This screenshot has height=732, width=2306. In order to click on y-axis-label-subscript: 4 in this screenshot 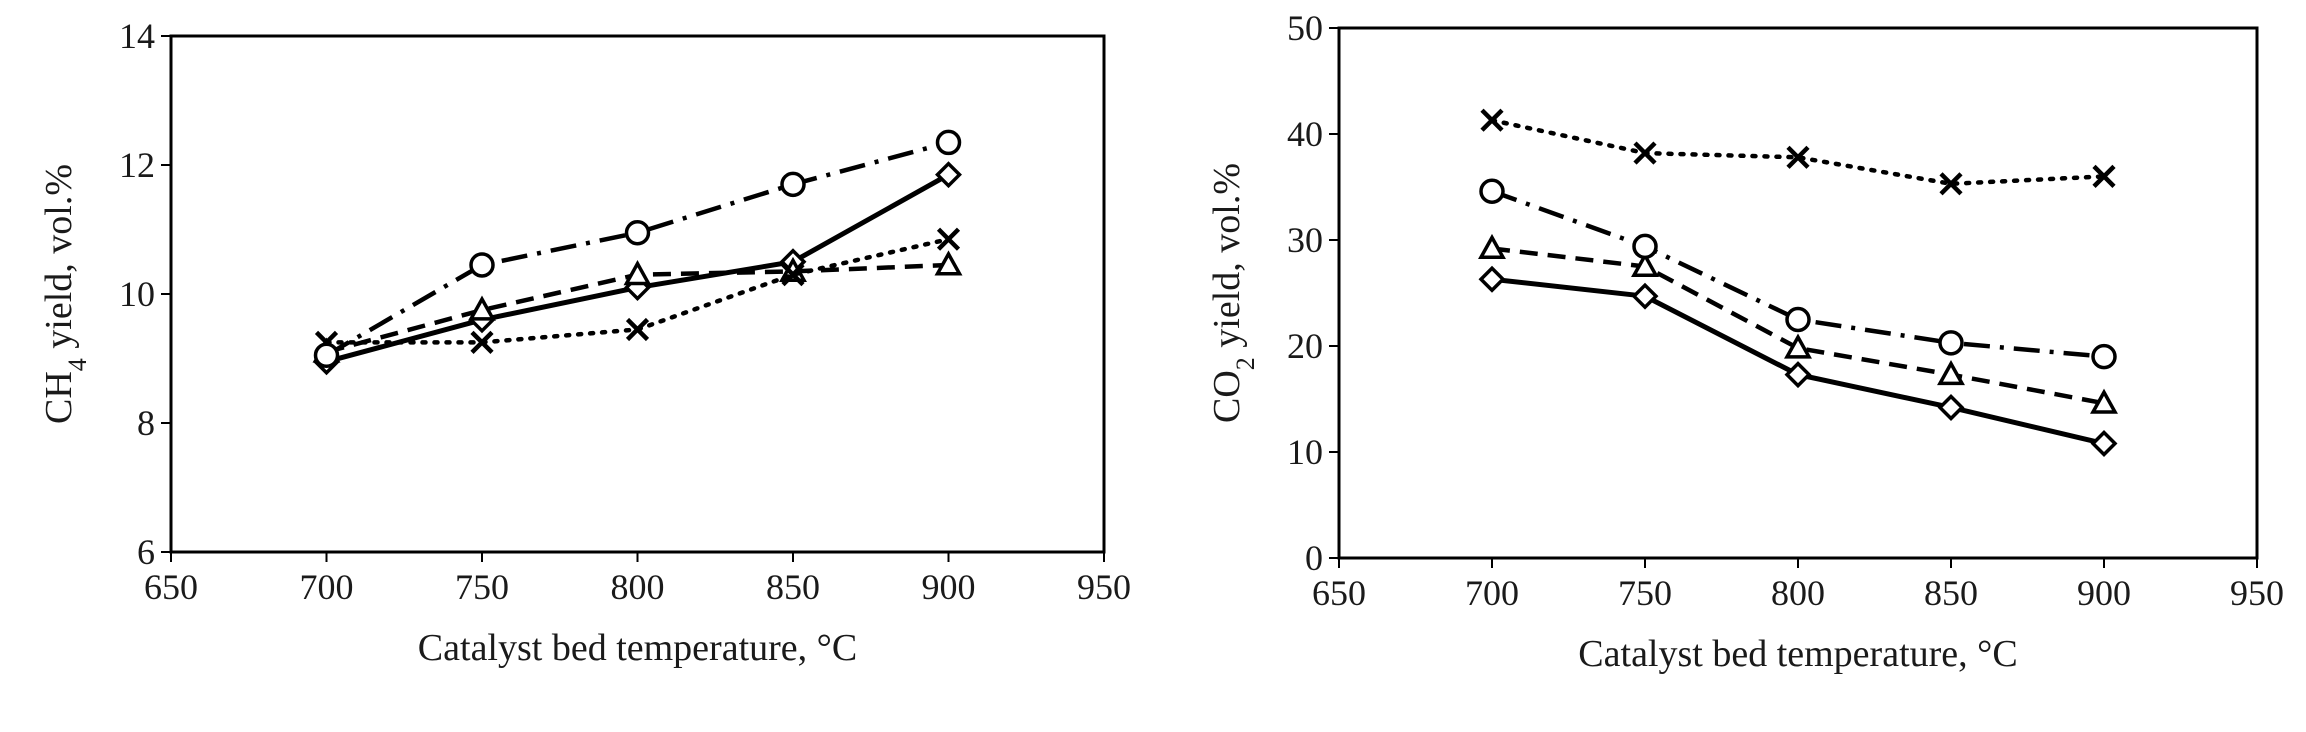, I will do `click(77, 364)`.